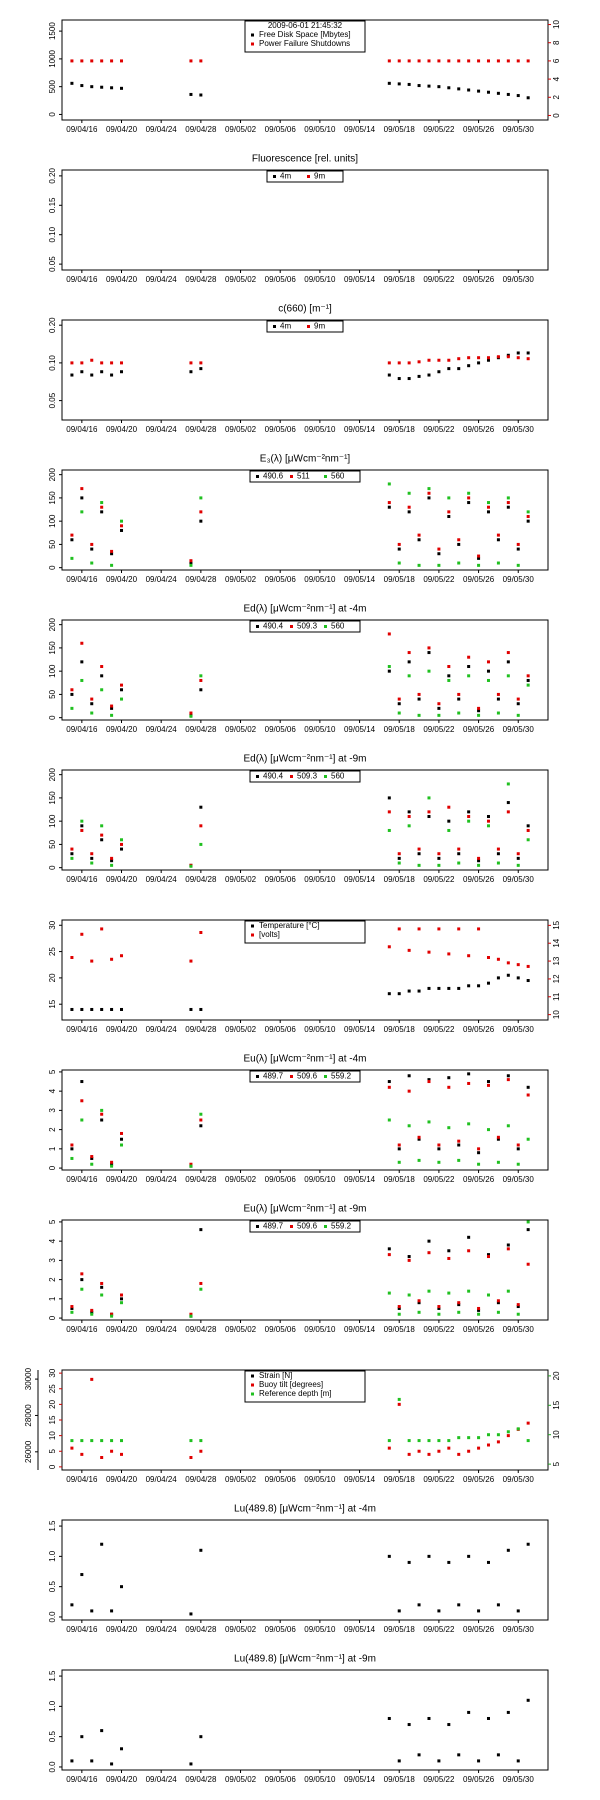 The width and height of the screenshot is (600, 1800). I want to click on legend-box, so click(305, 36).